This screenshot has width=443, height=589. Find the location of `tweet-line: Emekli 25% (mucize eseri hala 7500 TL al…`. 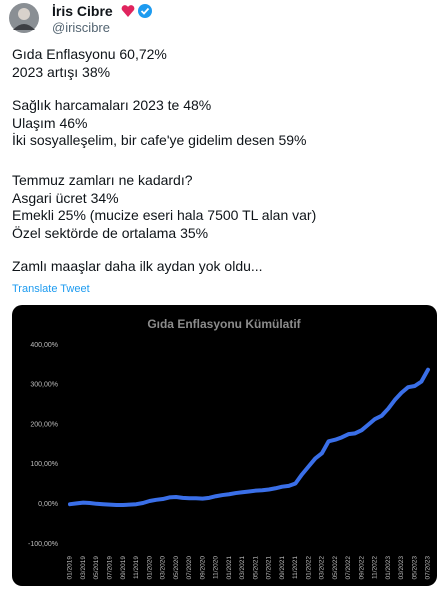

tweet-line: Emekli 25% (mucize eseri hala 7500 TL al… is located at coordinates (164, 215).